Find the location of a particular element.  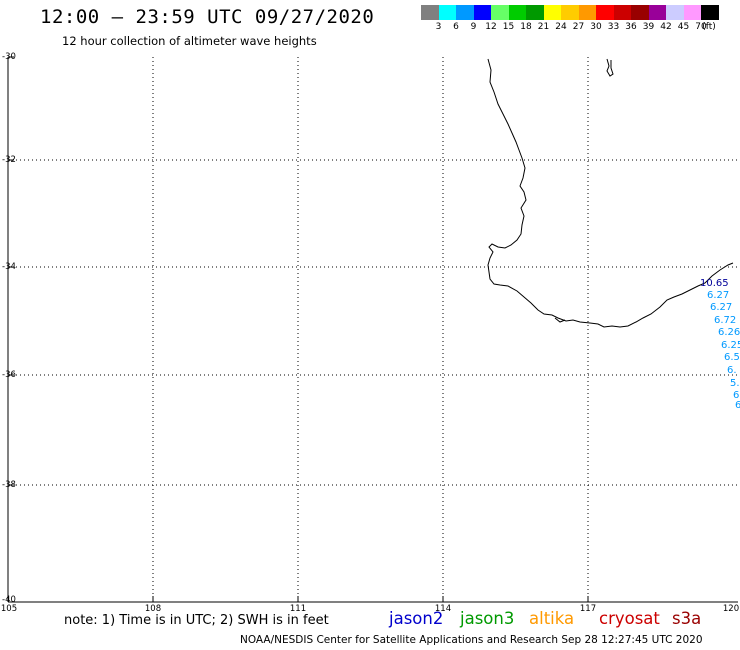

lon-label: 105 is located at coordinates (9, 609).